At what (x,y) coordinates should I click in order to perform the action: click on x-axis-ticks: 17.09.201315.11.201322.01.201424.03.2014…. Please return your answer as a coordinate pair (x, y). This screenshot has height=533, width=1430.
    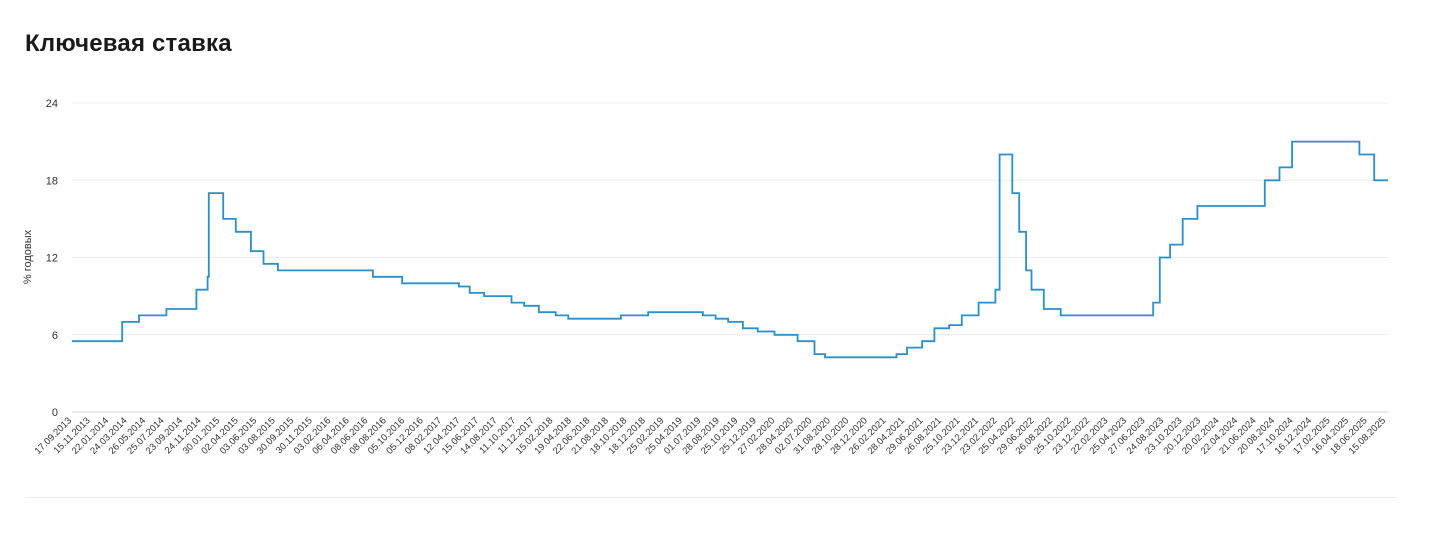
    Looking at the image, I should click on (710, 435).